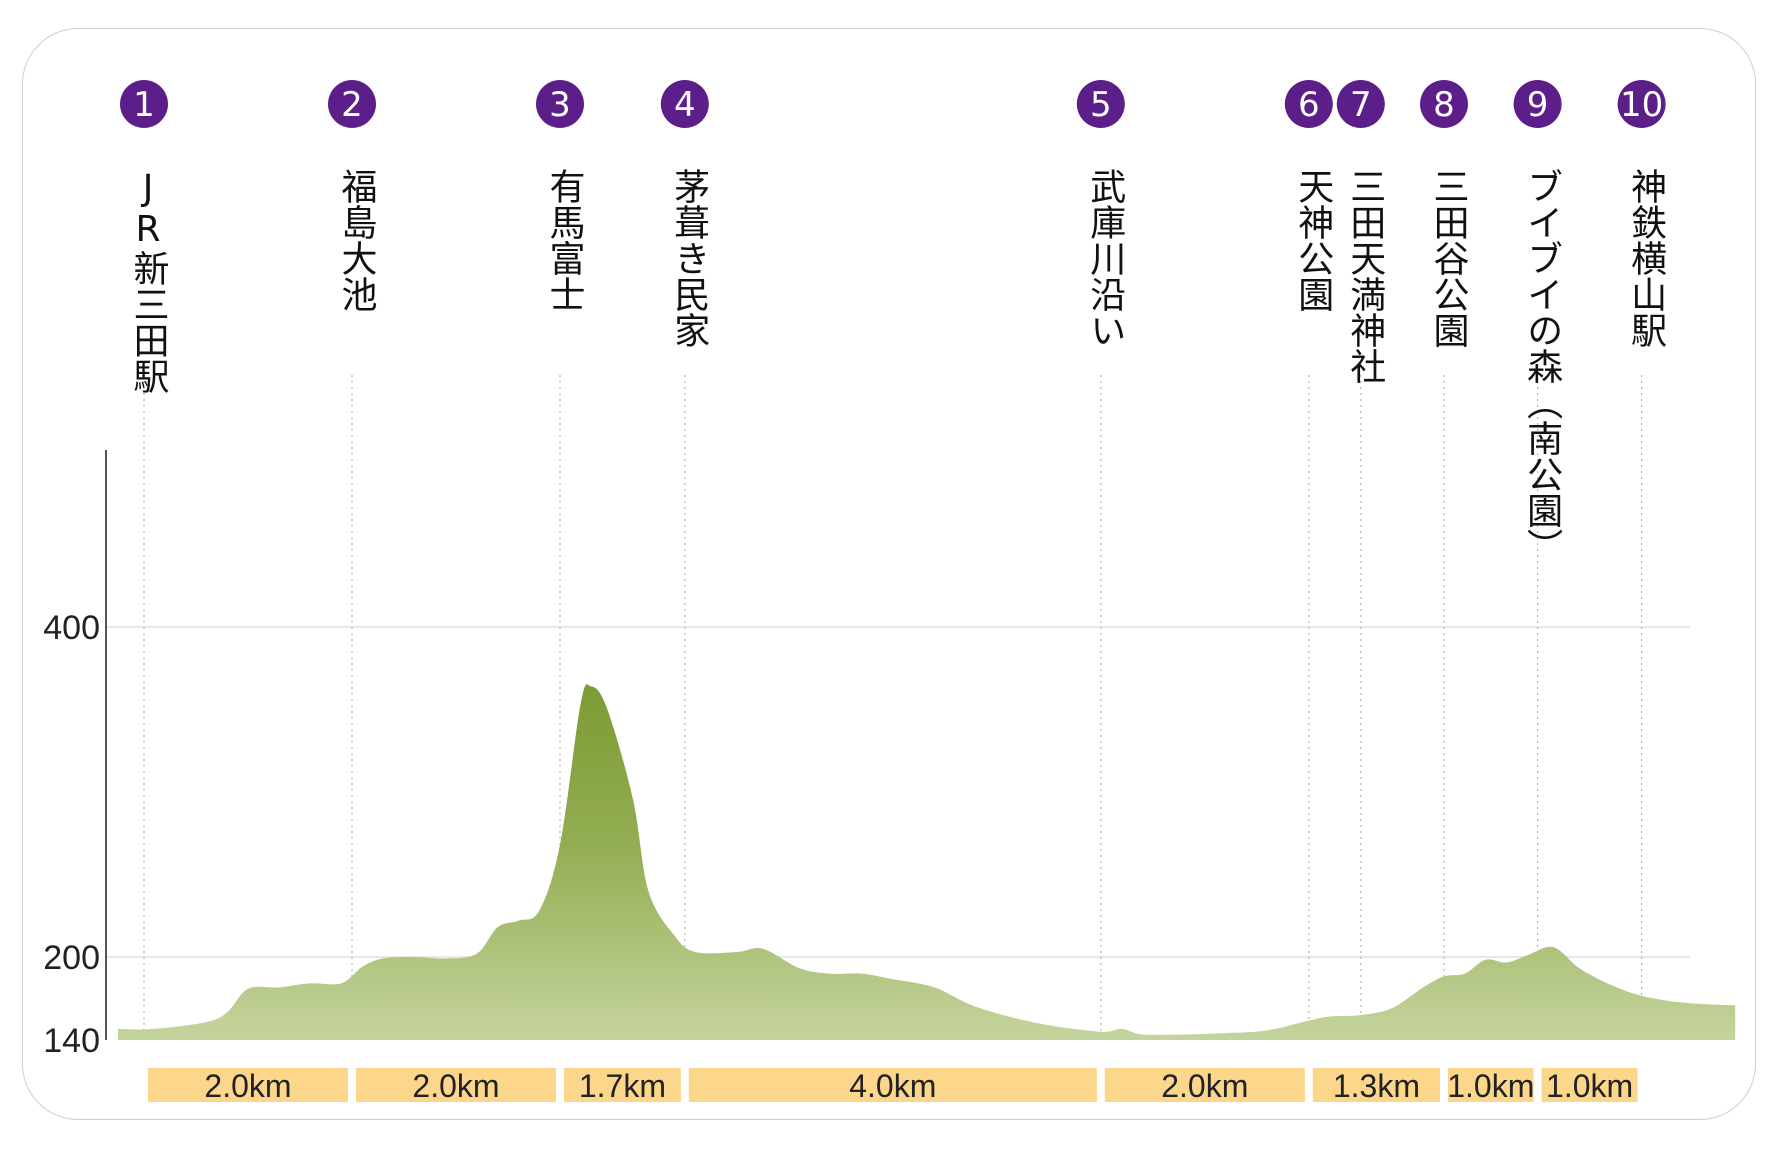 This screenshot has height=1150, width=1780. I want to click on distance-label: 1.3km, so click(1376, 1086).